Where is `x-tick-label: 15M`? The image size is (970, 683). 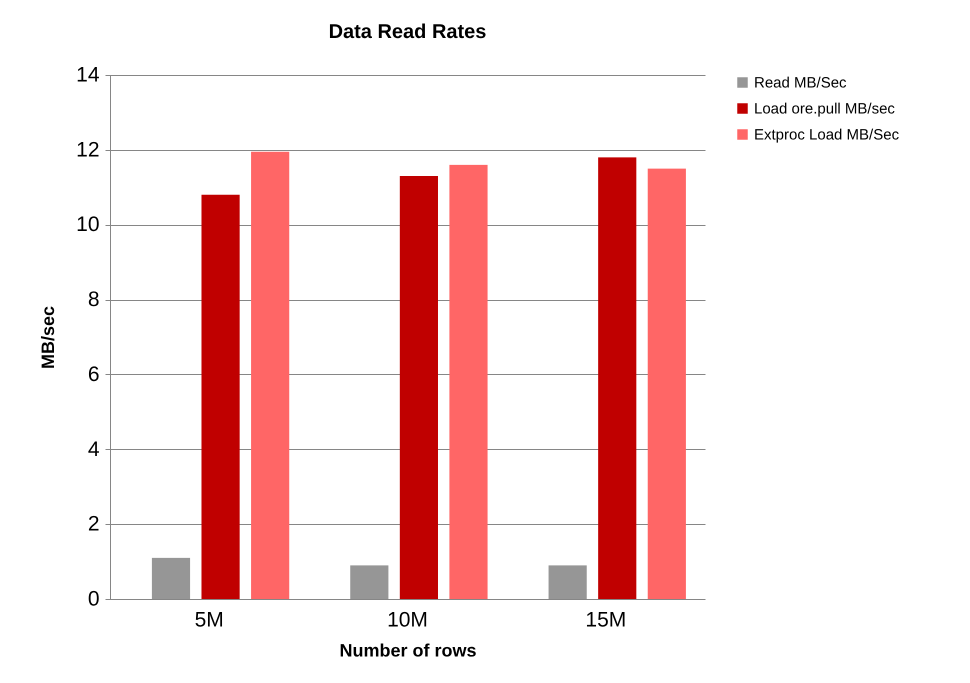 x-tick-label: 15M is located at coordinates (605, 620).